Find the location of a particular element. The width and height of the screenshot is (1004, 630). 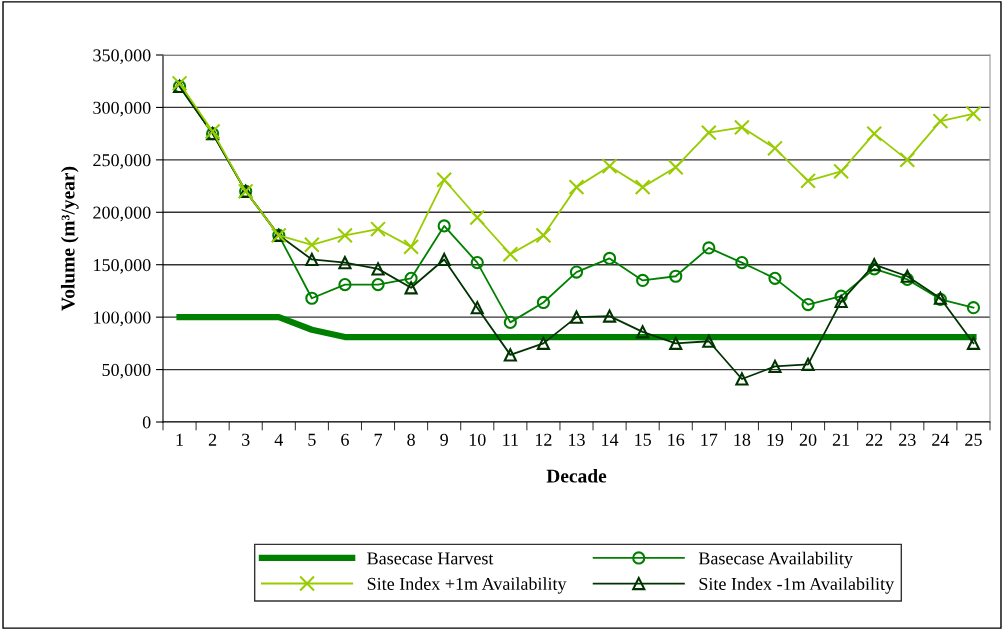

x-tick-label: 8 is located at coordinates (411, 439).